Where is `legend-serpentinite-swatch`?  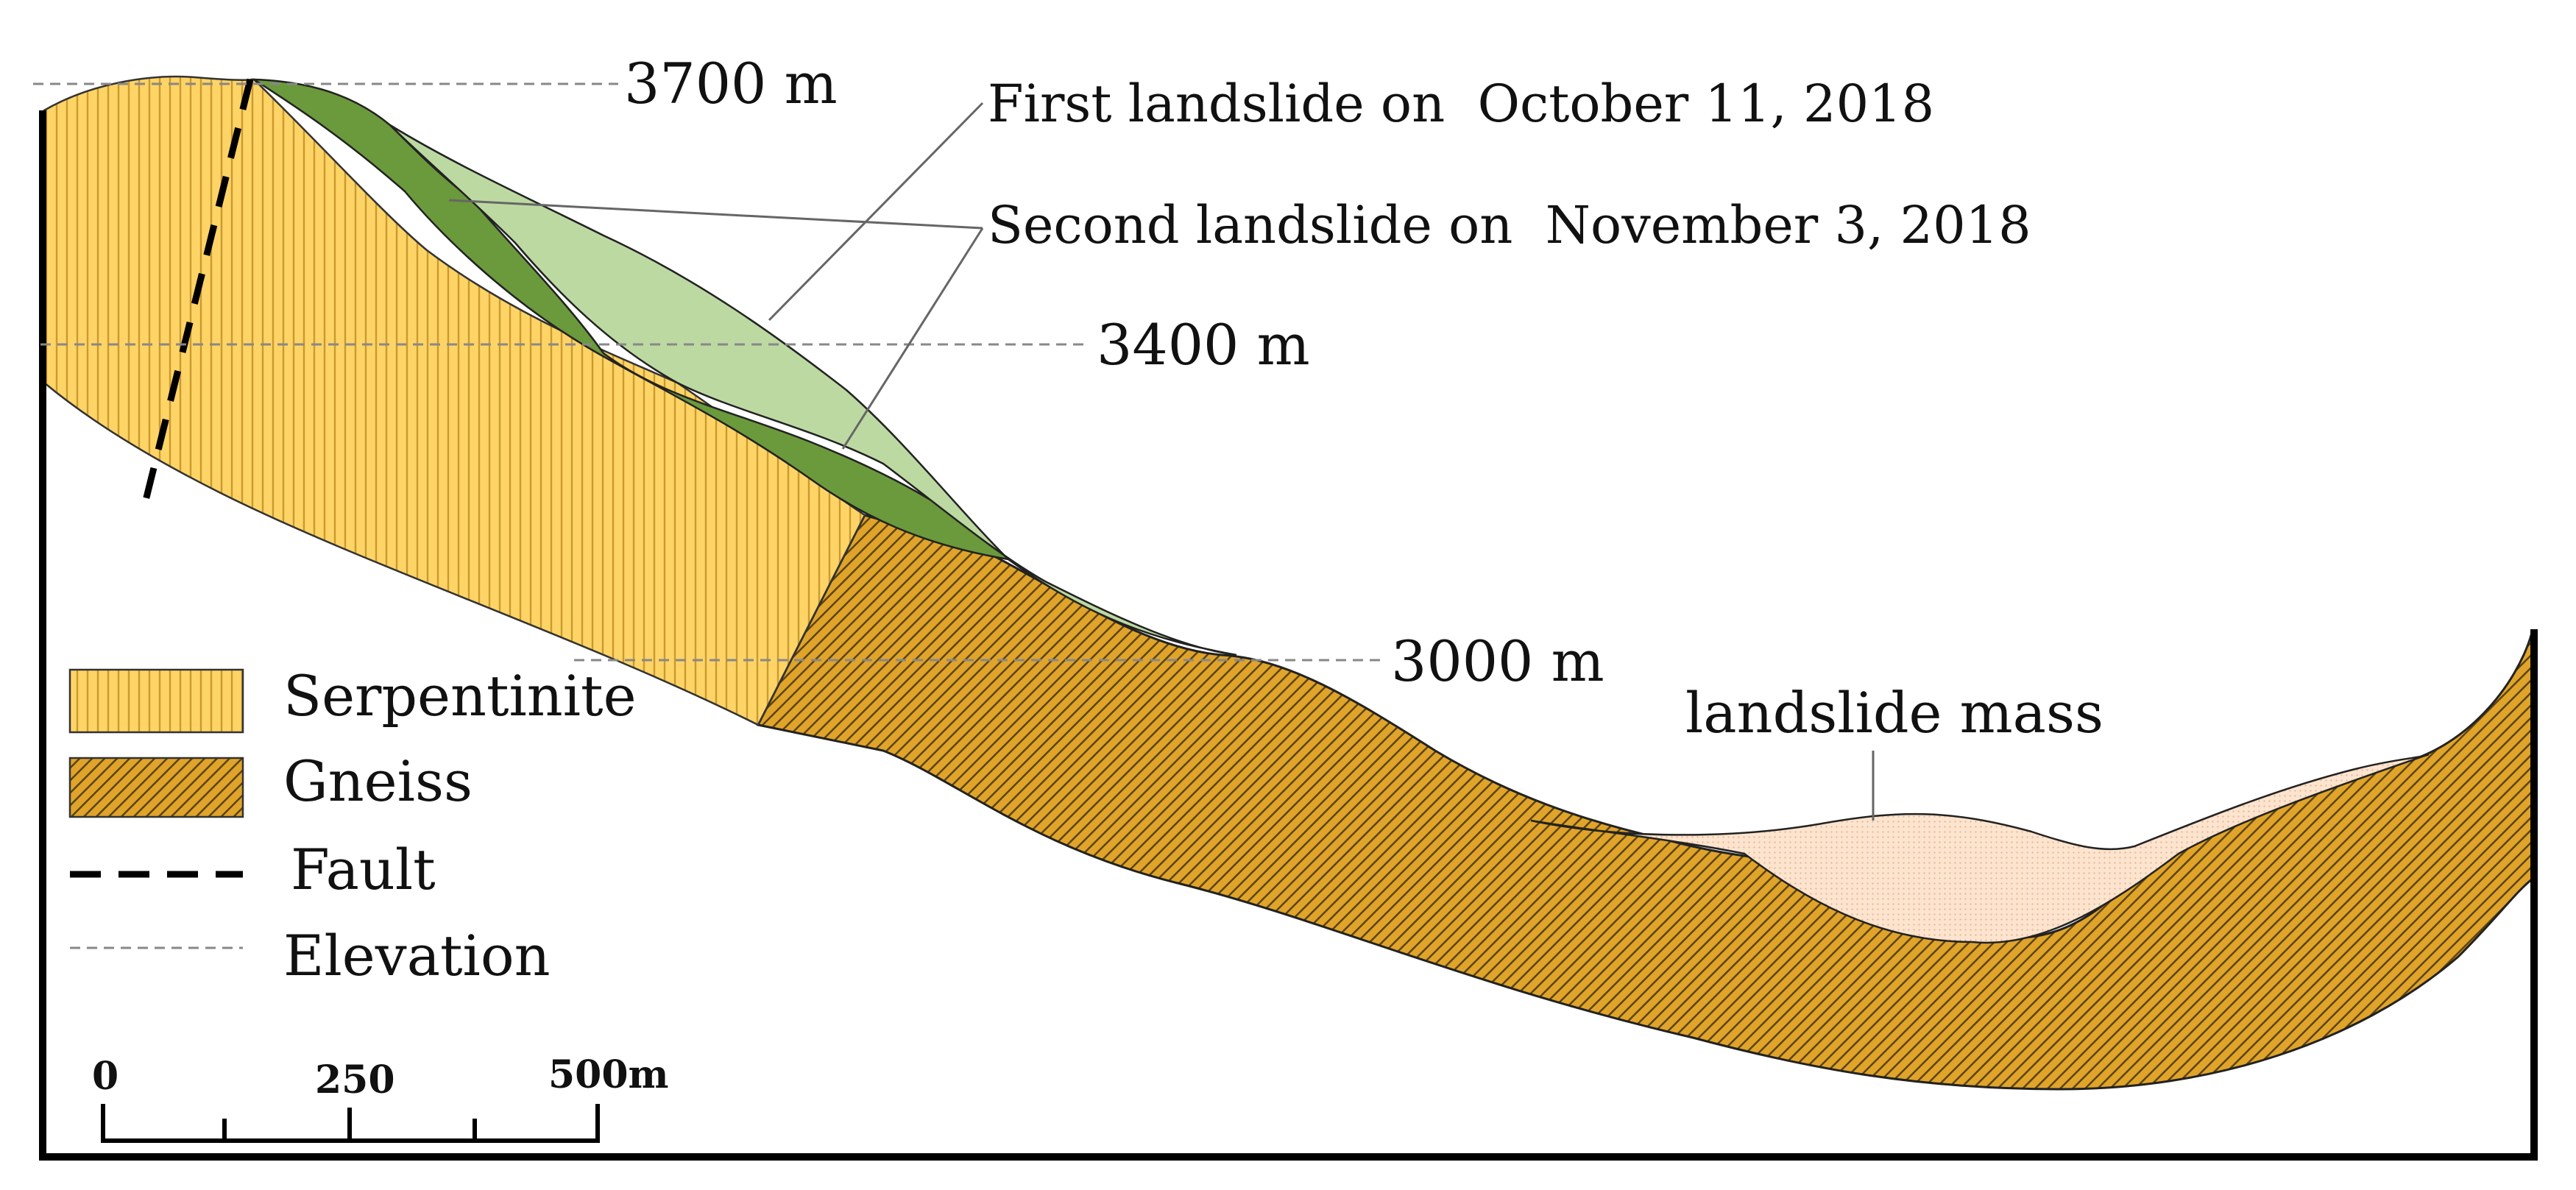 legend-serpentinite-swatch is located at coordinates (156, 701).